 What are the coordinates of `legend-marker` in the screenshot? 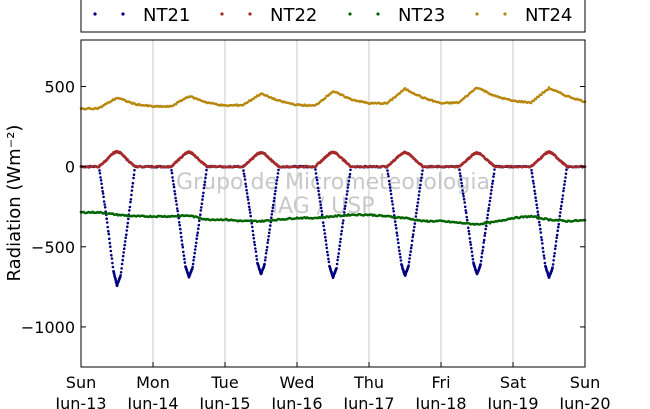 It's located at (477, 14).